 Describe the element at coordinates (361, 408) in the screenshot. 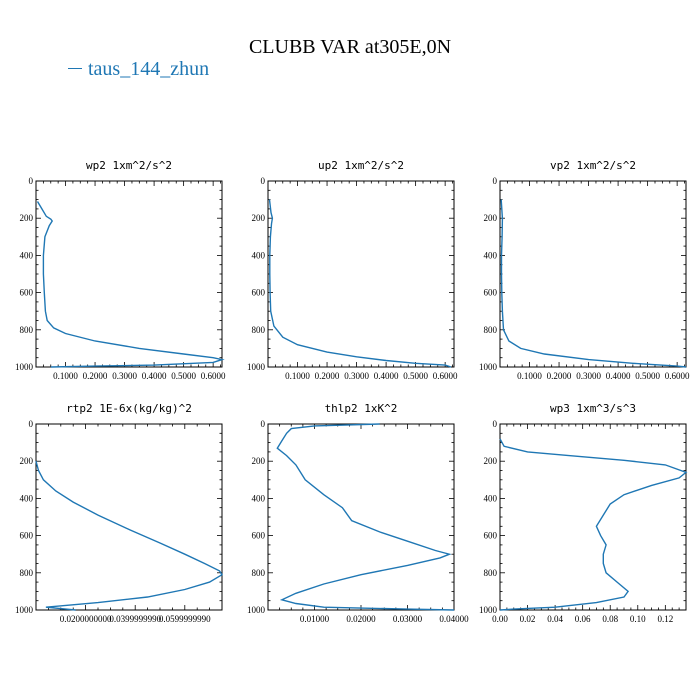

I see `plot-title: thlp2 1xK^2` at that location.